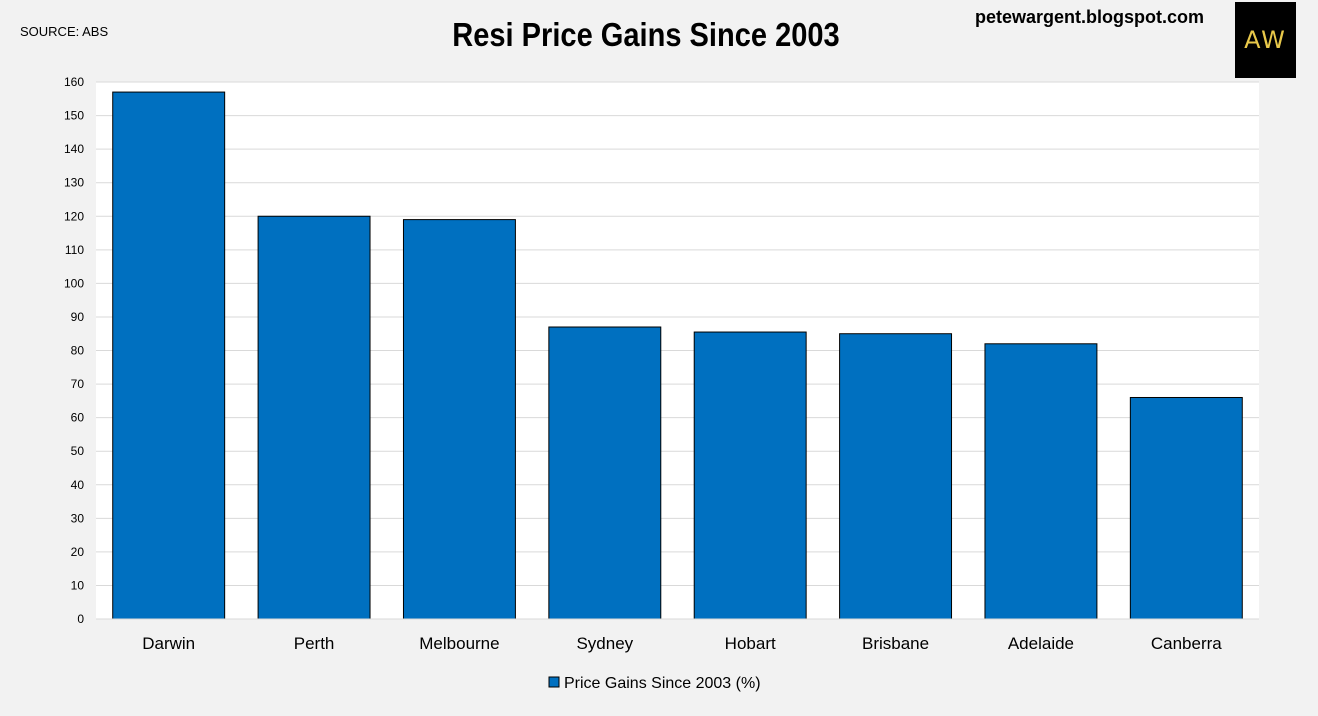 This screenshot has width=1318, height=716. I want to click on y-tick-label: 110, so click(74, 250).